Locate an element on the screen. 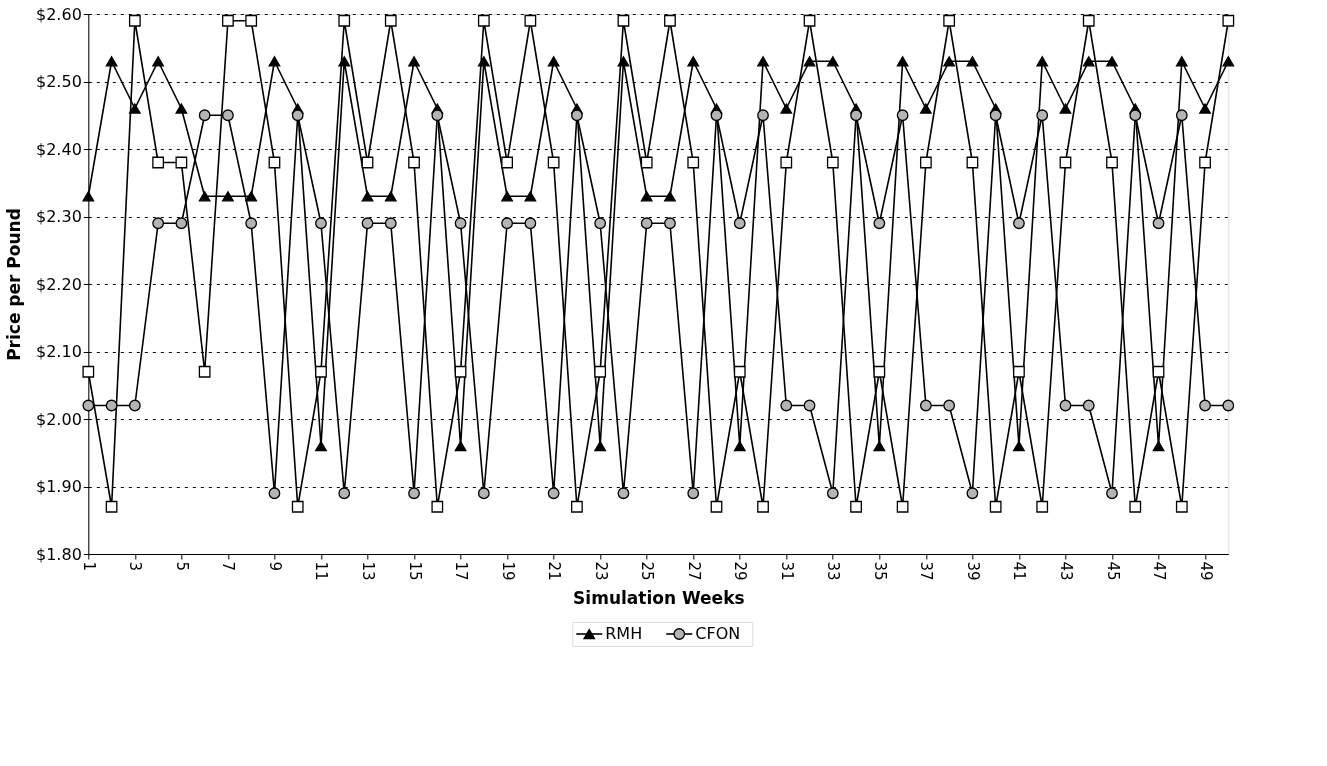 This screenshot has width=1327, height=766. y-tick-label: $2.20 is located at coordinates (59, 284).